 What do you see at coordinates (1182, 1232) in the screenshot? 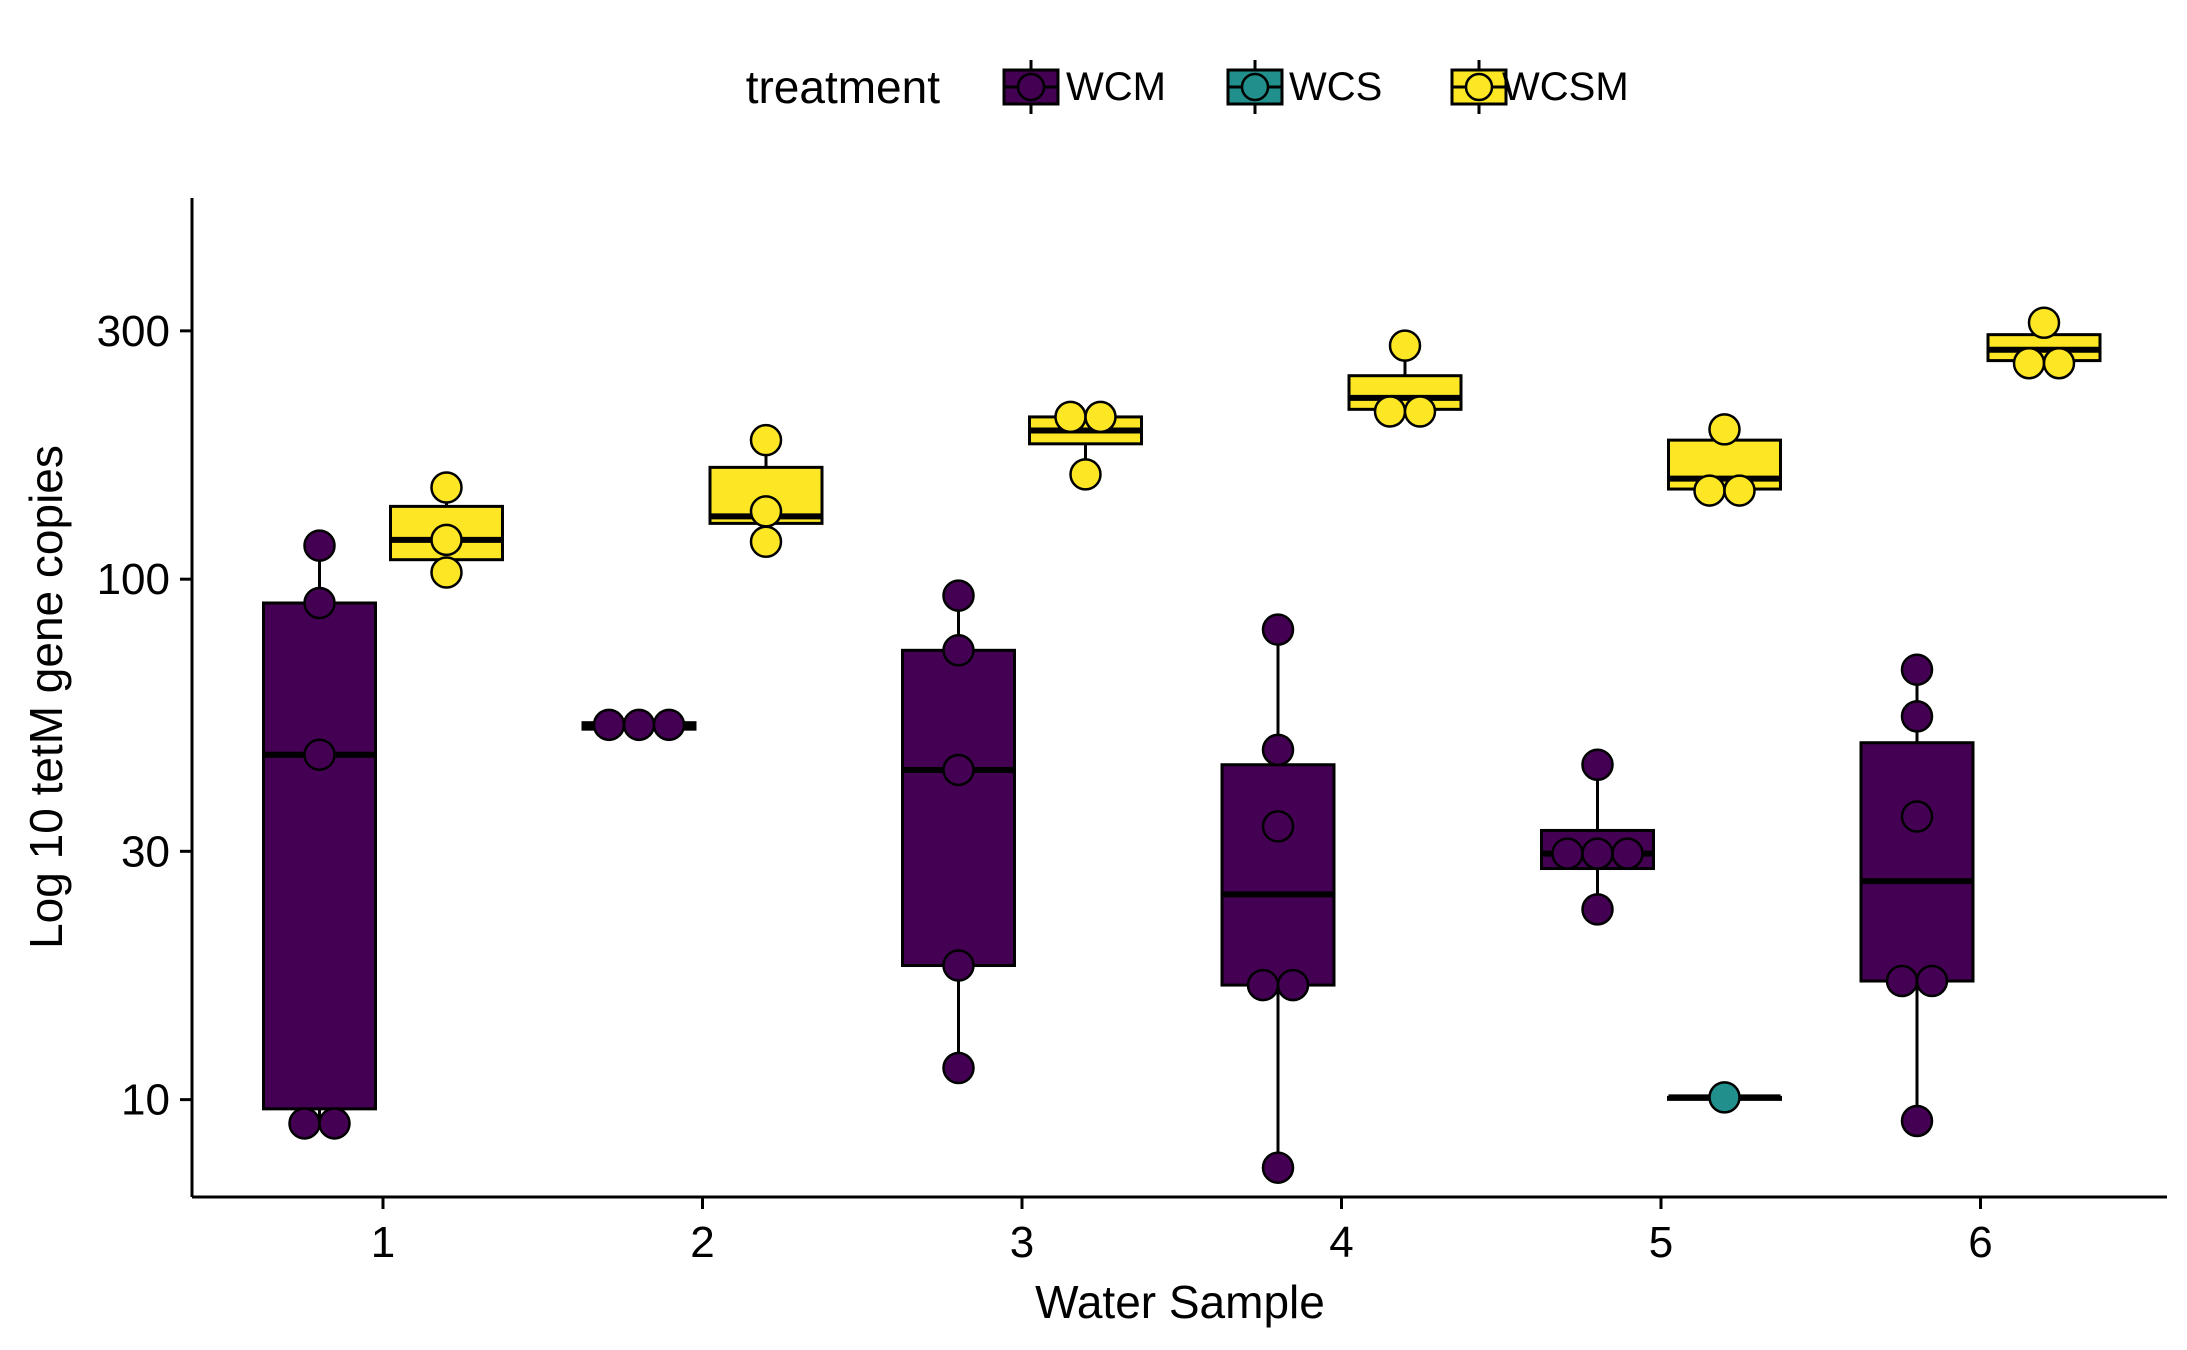
I see `x-ticks: 1 2 3 4 5 6` at bounding box center [1182, 1232].